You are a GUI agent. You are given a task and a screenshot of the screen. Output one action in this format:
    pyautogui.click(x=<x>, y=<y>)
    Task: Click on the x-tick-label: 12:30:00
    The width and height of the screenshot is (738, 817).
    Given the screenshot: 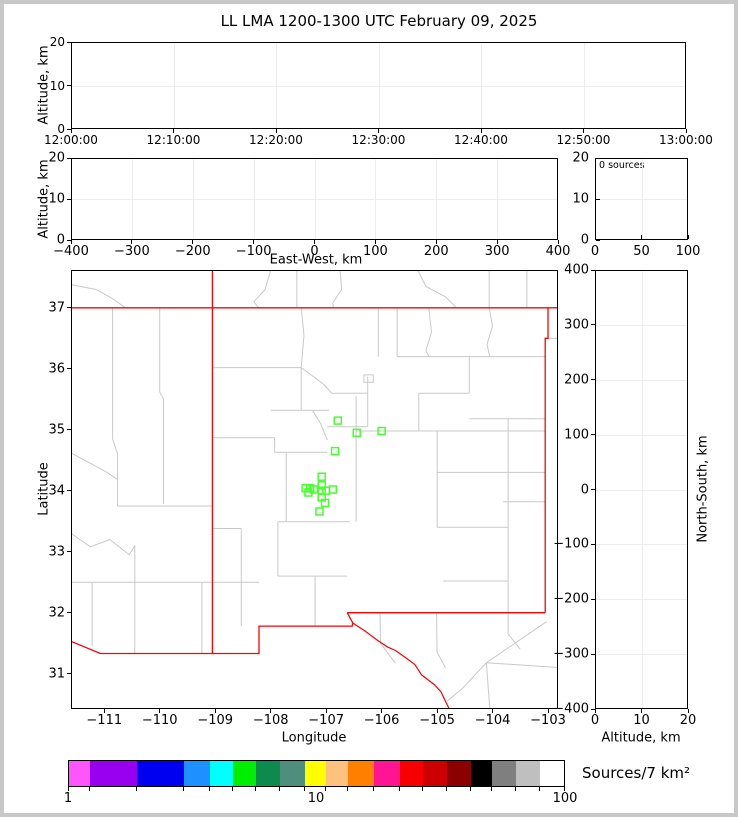 What is the action you would take?
    pyautogui.click(x=378, y=140)
    